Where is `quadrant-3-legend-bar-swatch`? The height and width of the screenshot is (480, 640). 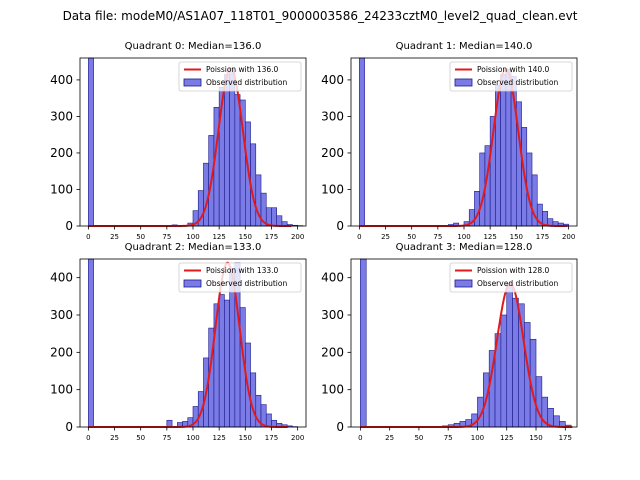
quadrant-3-legend-bar-swatch is located at coordinates (463, 283).